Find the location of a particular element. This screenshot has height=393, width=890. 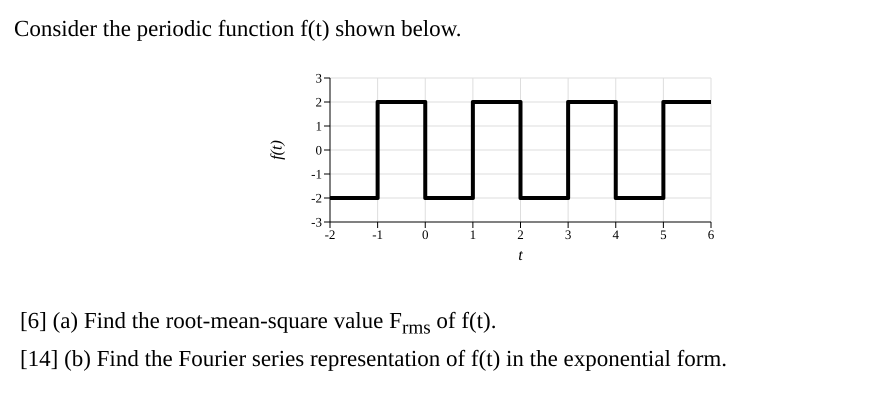

x-tick-label: 5 is located at coordinates (663, 234).